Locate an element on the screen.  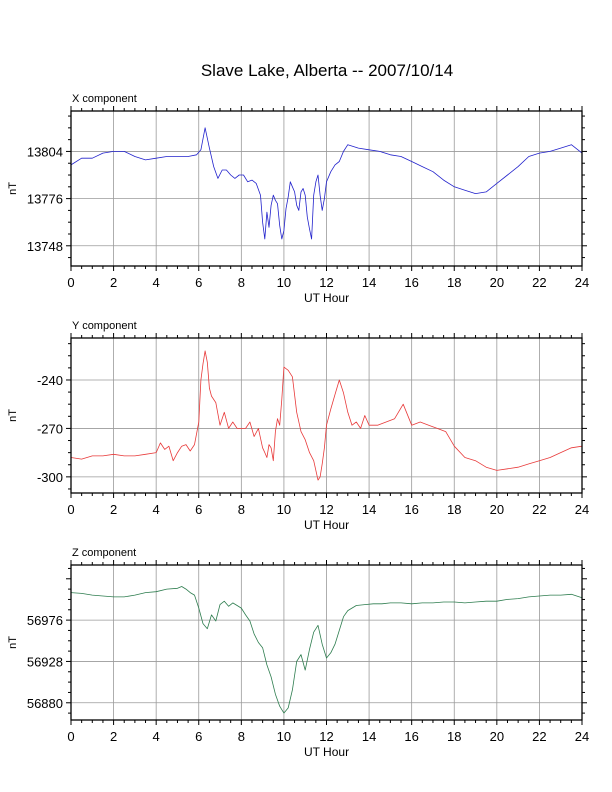
figure-title: Slave Lake, Alberta -- 2007/10/14 is located at coordinates (327, 70).